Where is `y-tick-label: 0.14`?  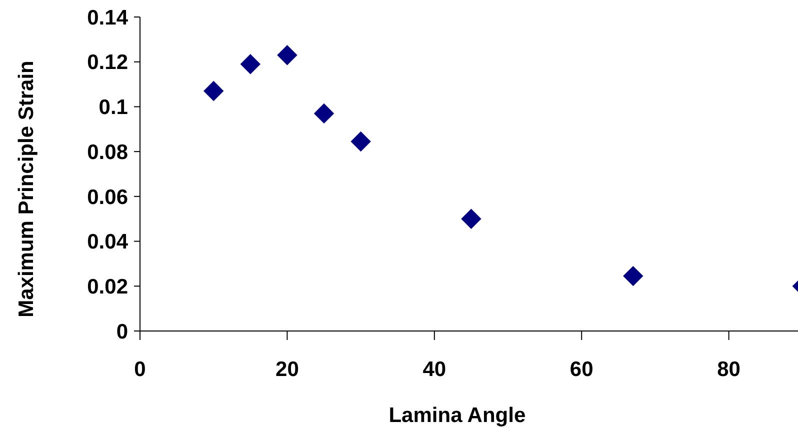
y-tick-label: 0.14 is located at coordinates (107, 18).